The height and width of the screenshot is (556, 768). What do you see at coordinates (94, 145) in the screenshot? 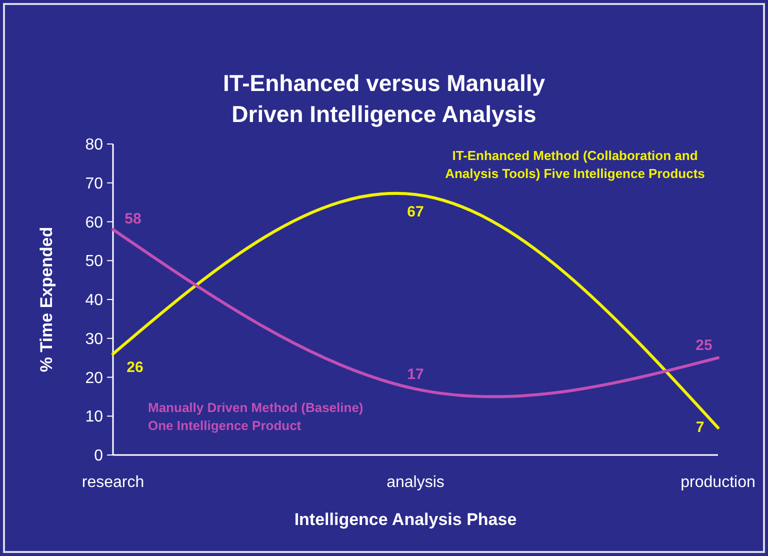
I see `y-tick-label: 80` at bounding box center [94, 145].